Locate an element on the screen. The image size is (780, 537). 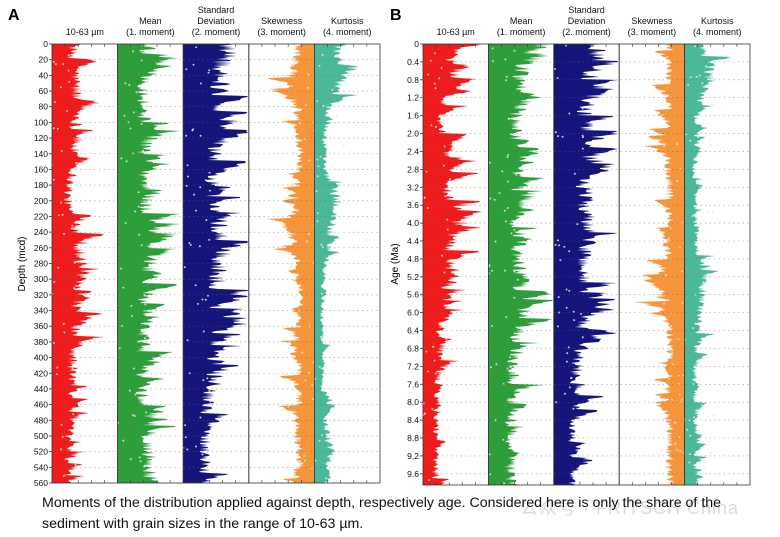
column-title: Skewness is located at coordinates (282, 21).